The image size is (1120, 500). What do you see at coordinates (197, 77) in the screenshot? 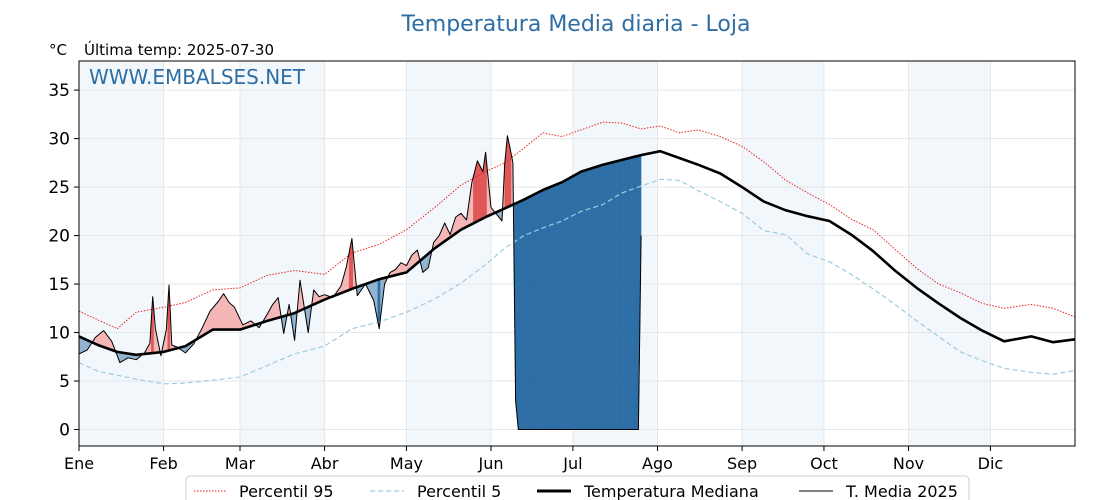
I see `watermark: WWW.EMBALSES.NET` at bounding box center [197, 77].